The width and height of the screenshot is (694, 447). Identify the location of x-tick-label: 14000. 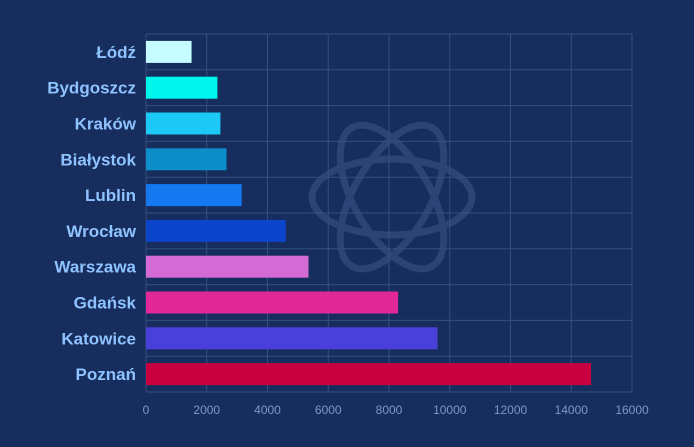
(572, 410).